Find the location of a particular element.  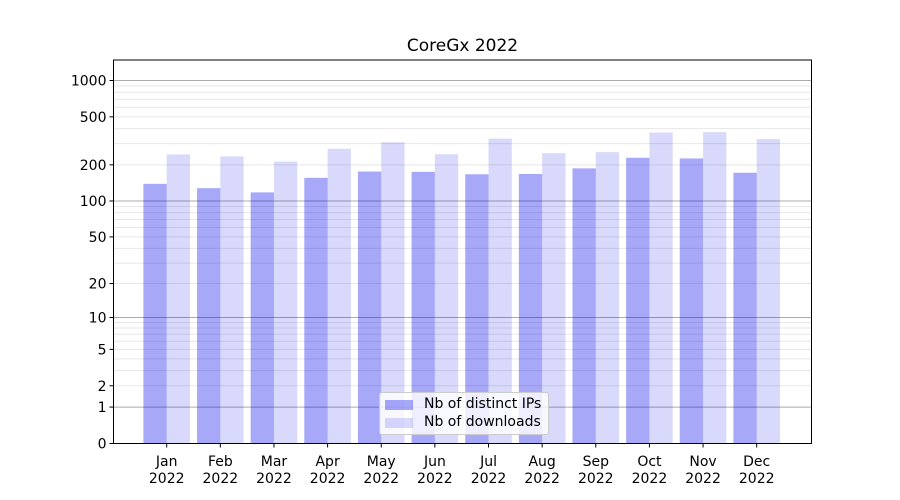

x-tick-label-year-dec: 2022 is located at coordinates (757, 479).